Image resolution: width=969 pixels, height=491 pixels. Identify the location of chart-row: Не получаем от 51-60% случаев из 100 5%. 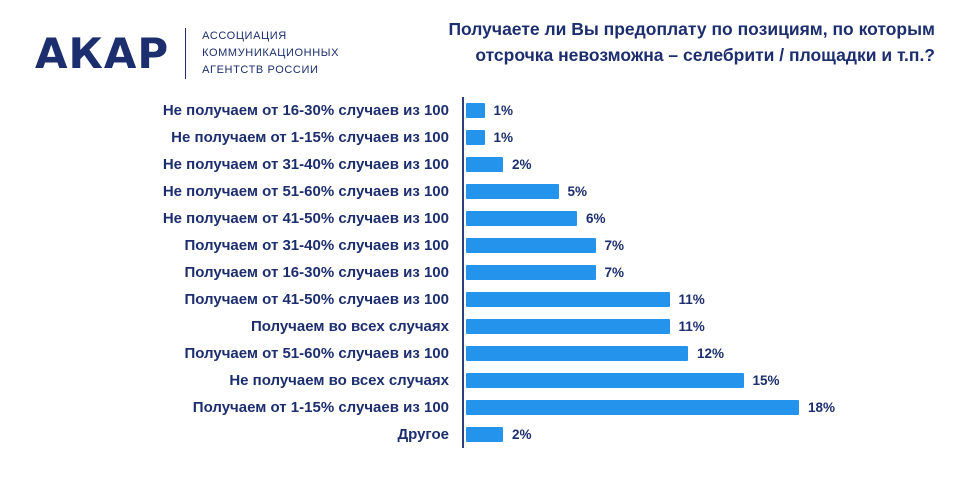
(490, 192).